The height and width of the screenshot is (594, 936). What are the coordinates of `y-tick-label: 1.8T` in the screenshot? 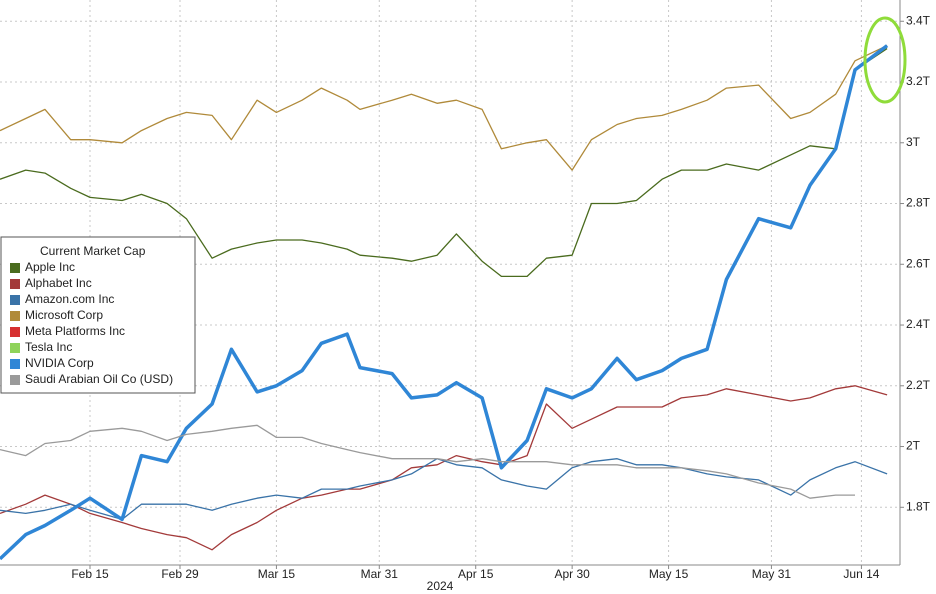 It's located at (918, 506).